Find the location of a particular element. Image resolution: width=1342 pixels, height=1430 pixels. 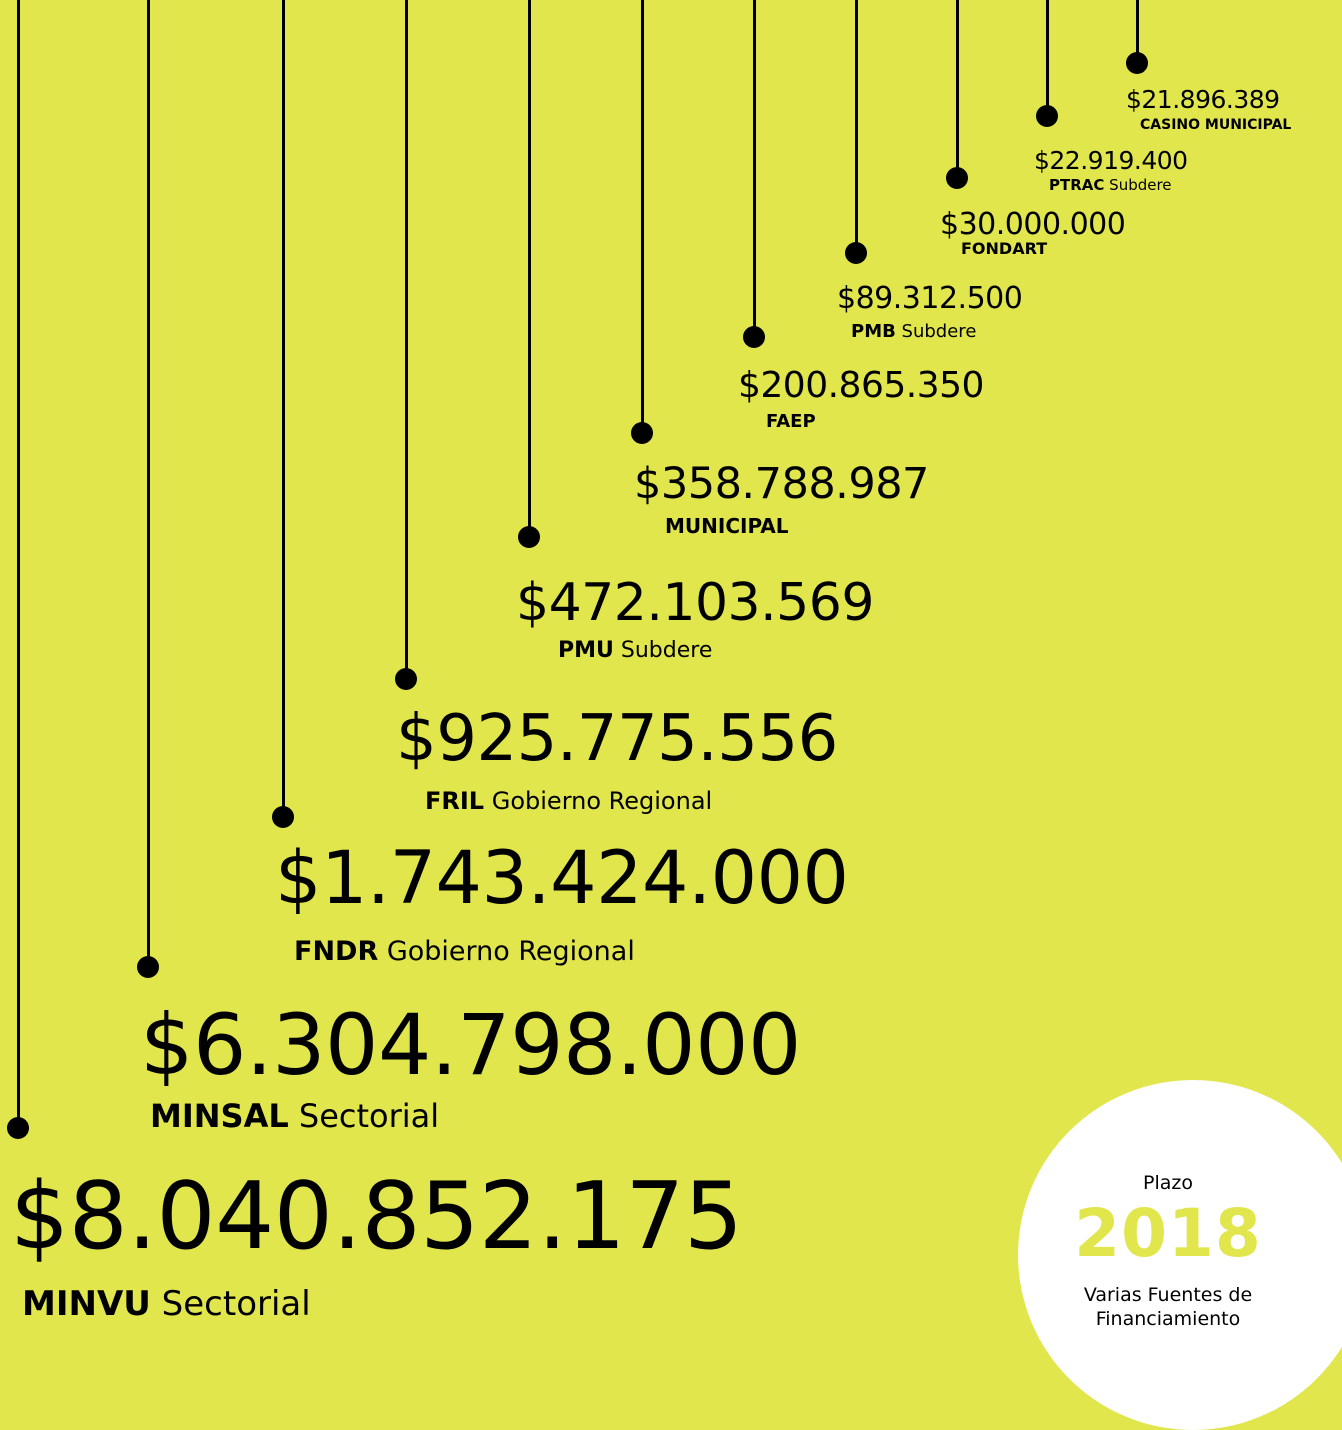

amount-label: $22.919.400 is located at coordinates (1111, 160).